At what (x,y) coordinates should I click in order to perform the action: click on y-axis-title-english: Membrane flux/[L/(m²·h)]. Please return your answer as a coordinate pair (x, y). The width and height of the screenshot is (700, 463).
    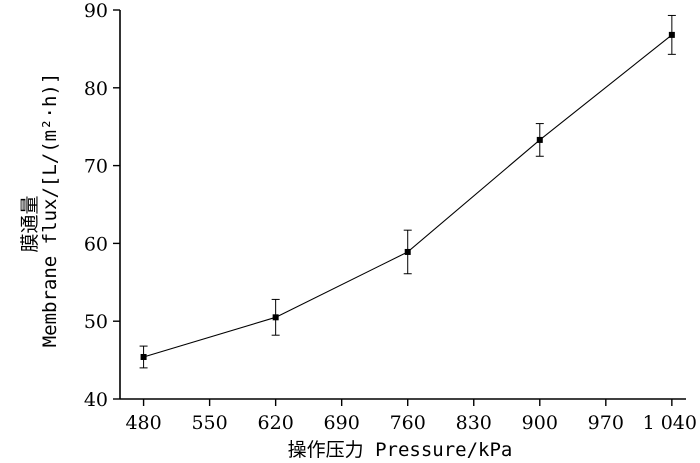
    Looking at the image, I should click on (50, 210).